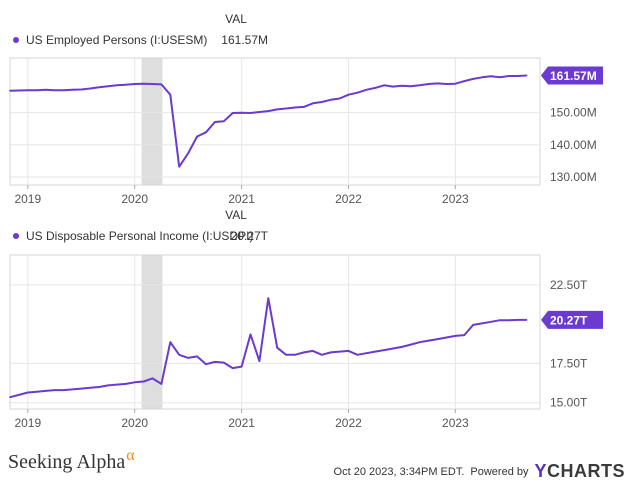  I want to click on last-value-flag, so click(572, 75).